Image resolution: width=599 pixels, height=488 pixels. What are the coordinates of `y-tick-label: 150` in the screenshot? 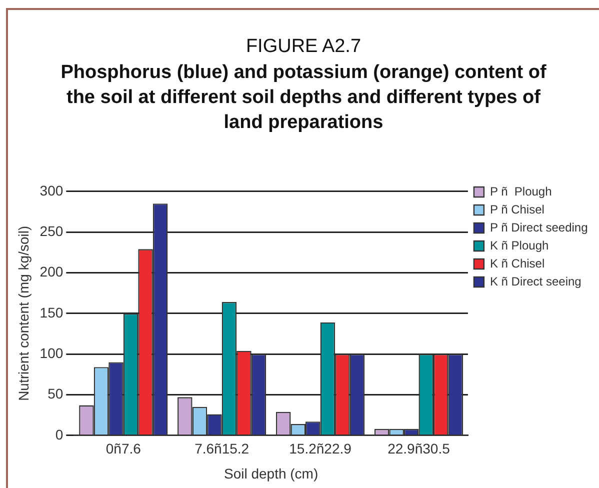 It's located at (52, 312).